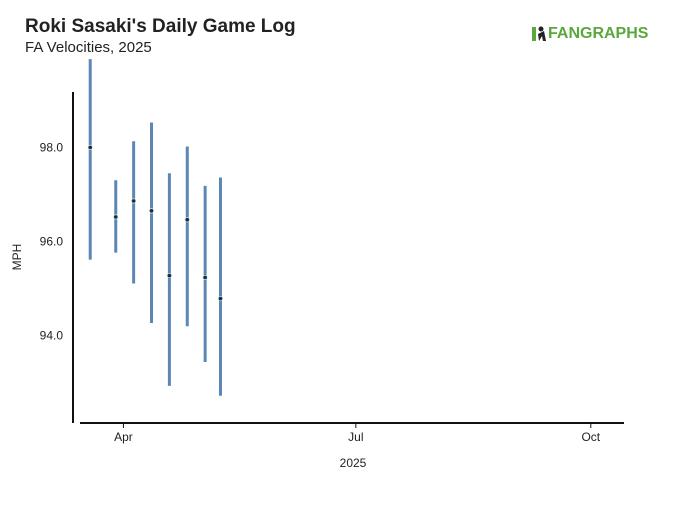 The height and width of the screenshot is (505, 673). What do you see at coordinates (590, 437) in the screenshot?
I see `x-tick-label: Oct` at bounding box center [590, 437].